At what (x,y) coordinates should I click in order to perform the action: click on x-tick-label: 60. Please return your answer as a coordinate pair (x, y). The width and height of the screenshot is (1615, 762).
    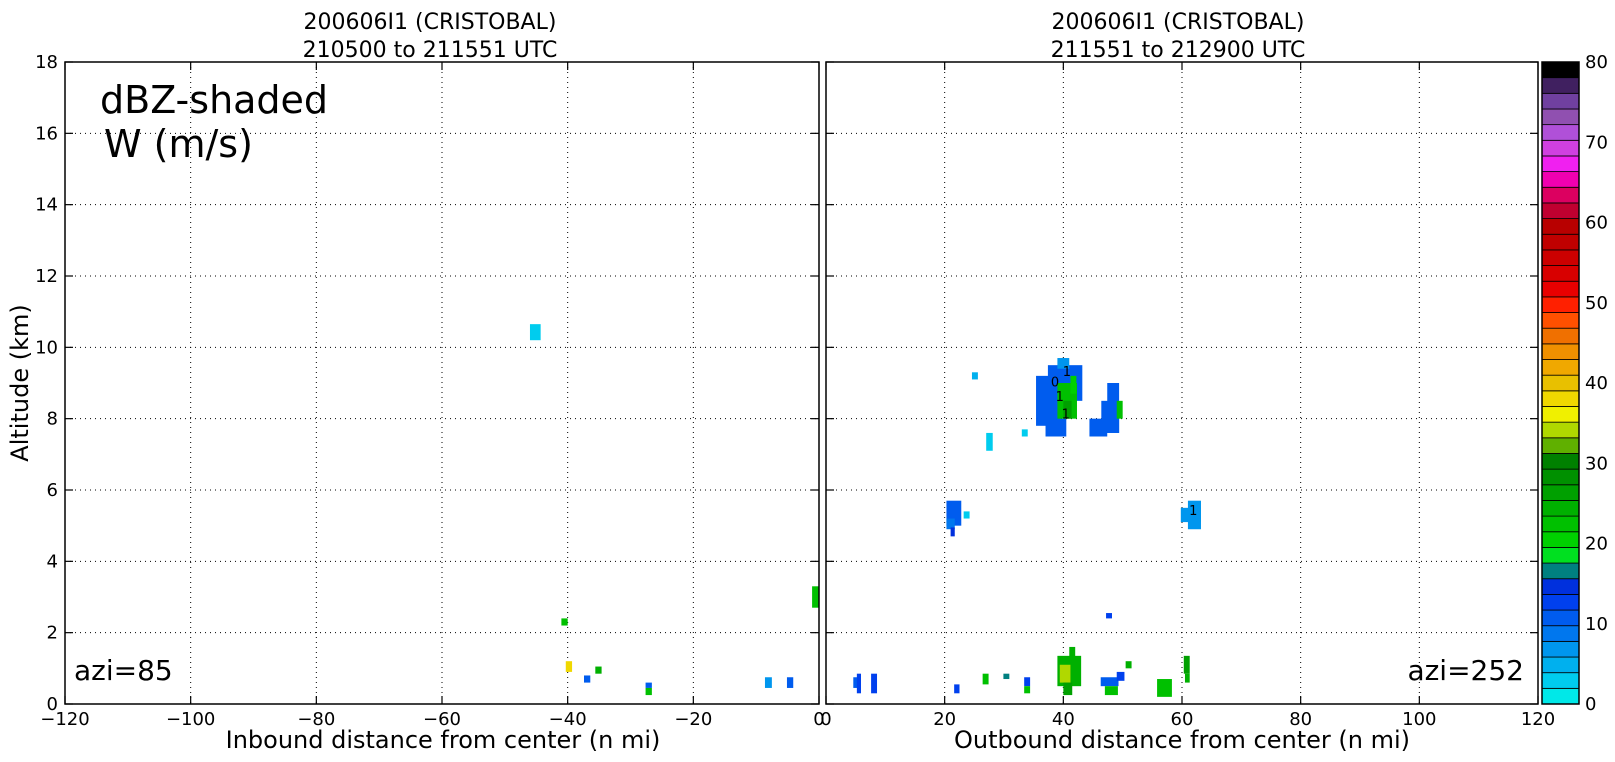
    Looking at the image, I should click on (1182, 719).